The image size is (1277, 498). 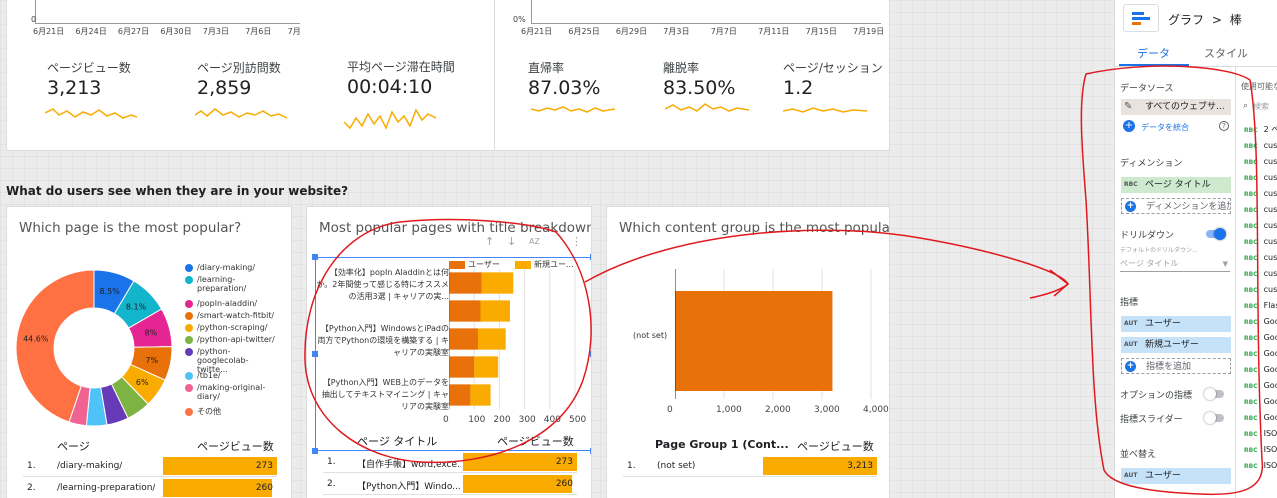 What do you see at coordinates (1260, 130) in the screenshot?
I see `field-item: RBC 2 ペ` at bounding box center [1260, 130].